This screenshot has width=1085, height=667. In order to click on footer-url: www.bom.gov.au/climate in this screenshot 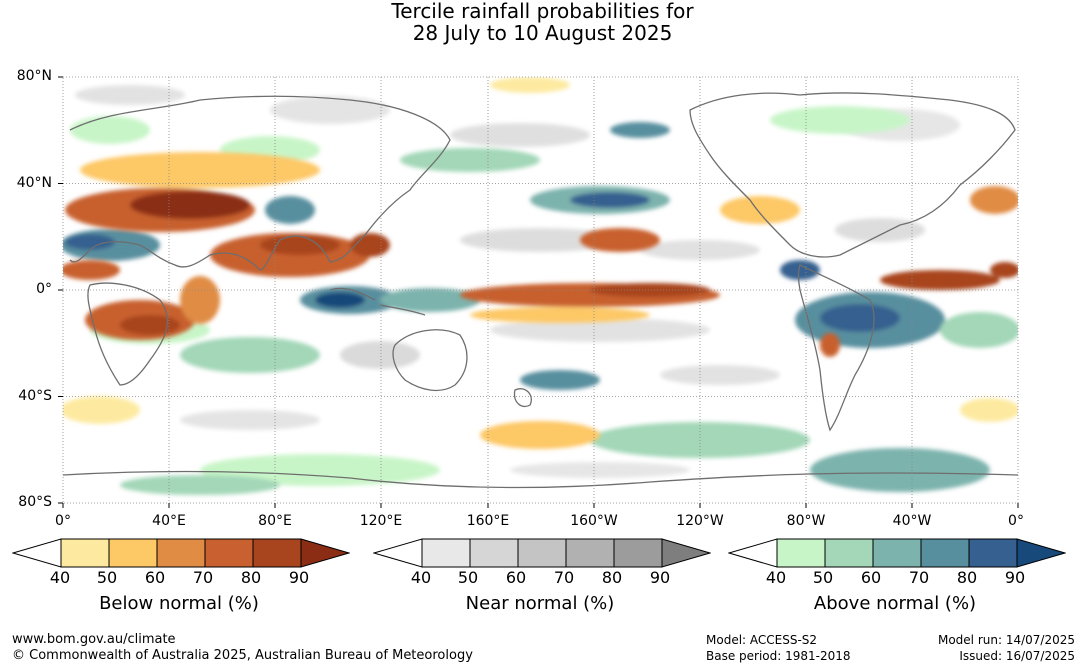, I will do `click(94, 639)`.